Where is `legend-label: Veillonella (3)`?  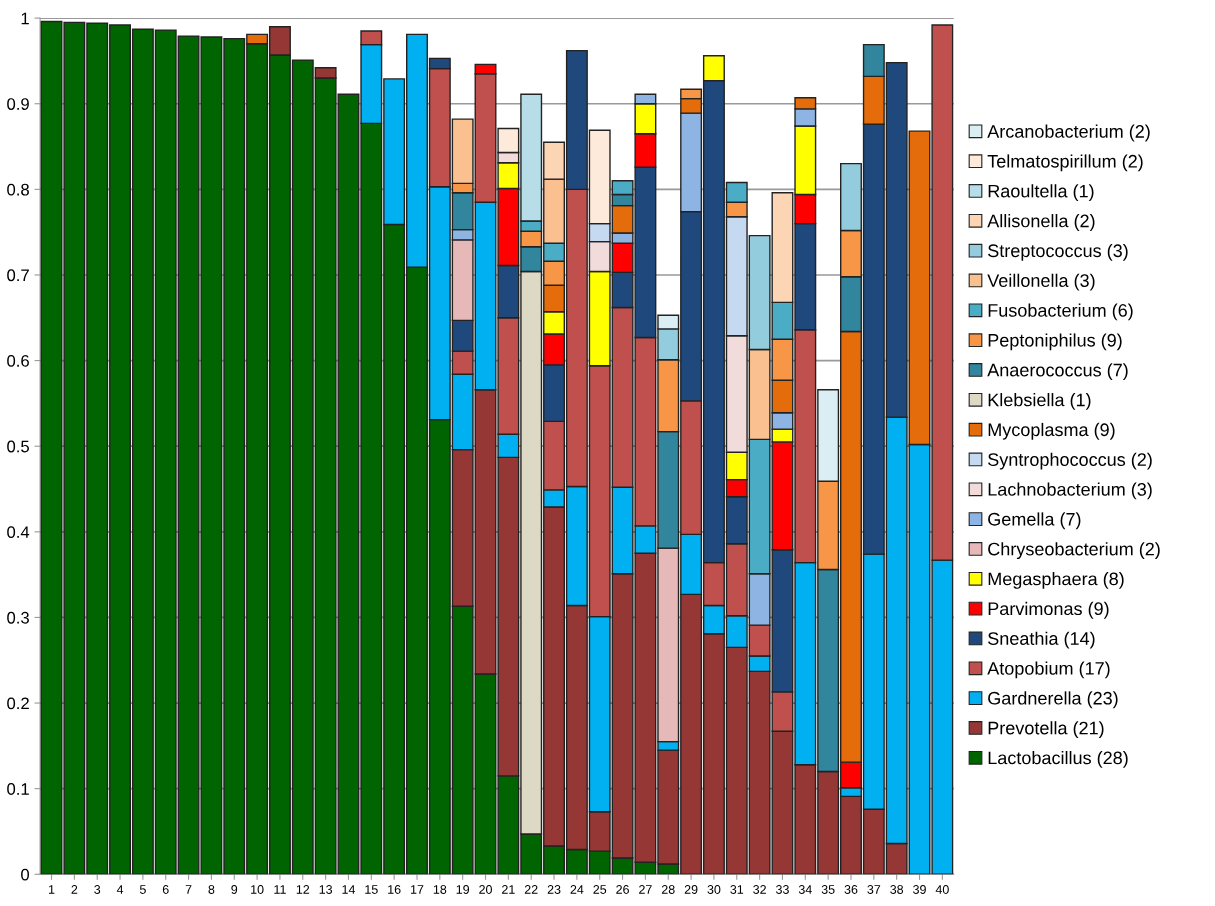 legend-label: Veillonella (3) is located at coordinates (1041, 282).